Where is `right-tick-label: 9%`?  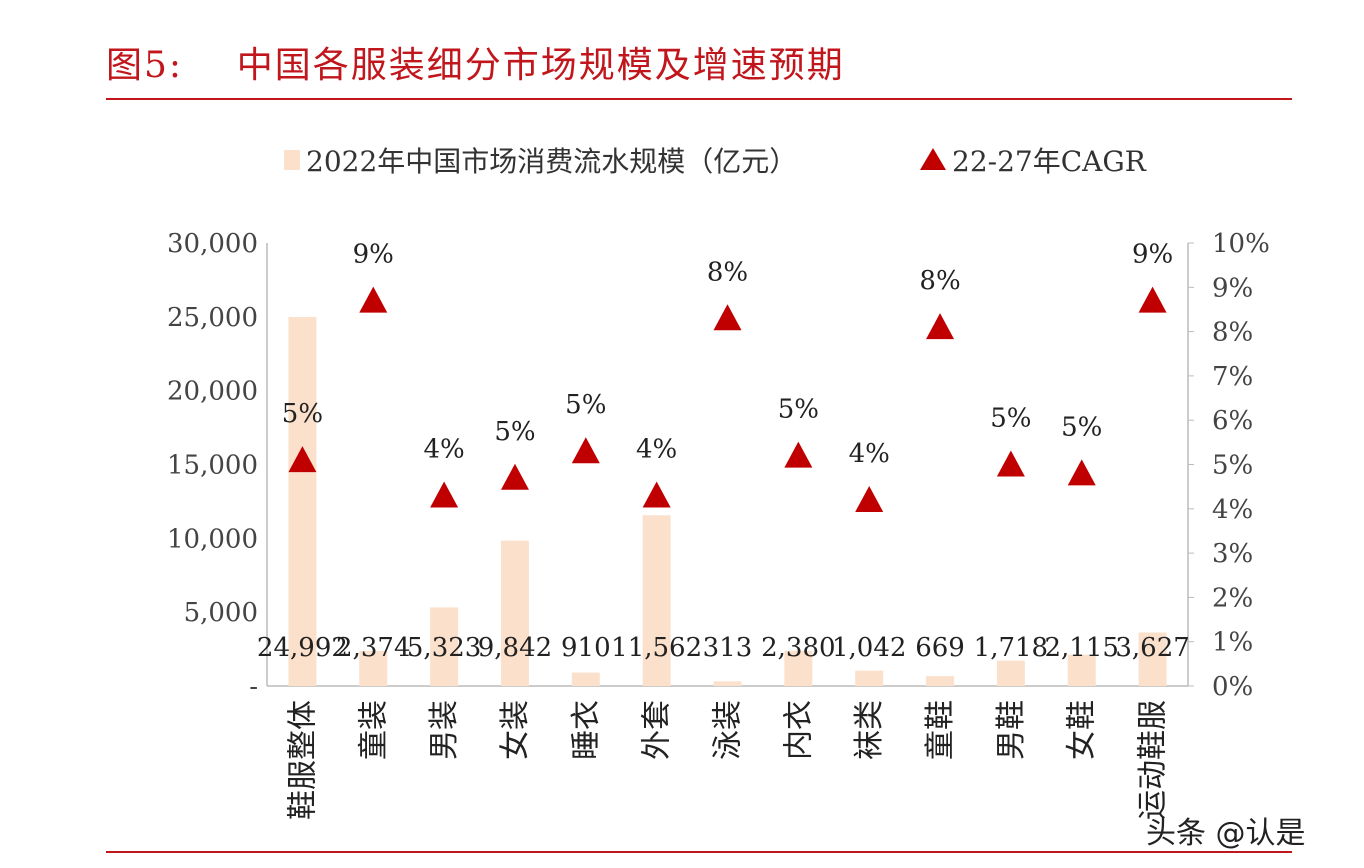
right-tick-label: 9% is located at coordinates (1232, 288).